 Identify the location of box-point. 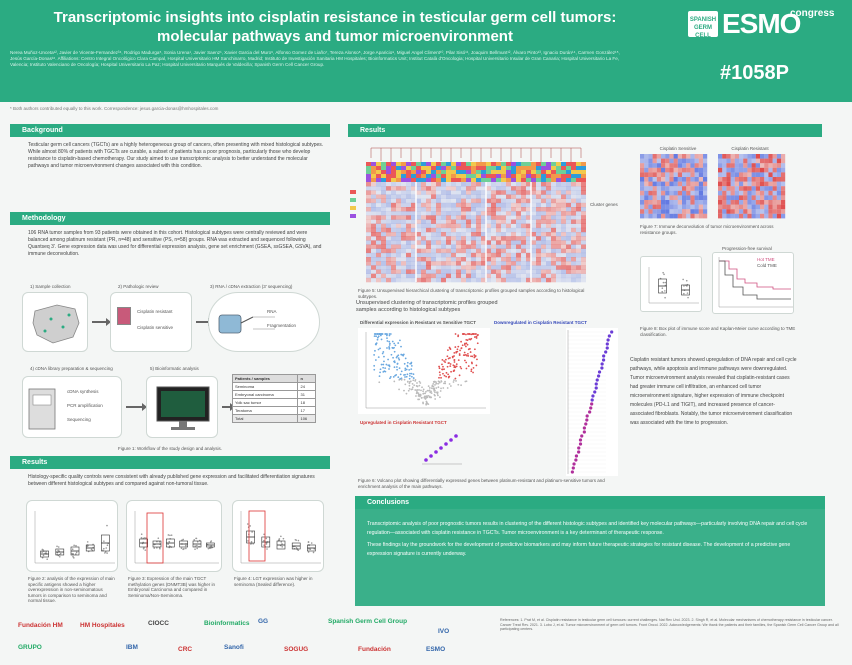
(145, 550).